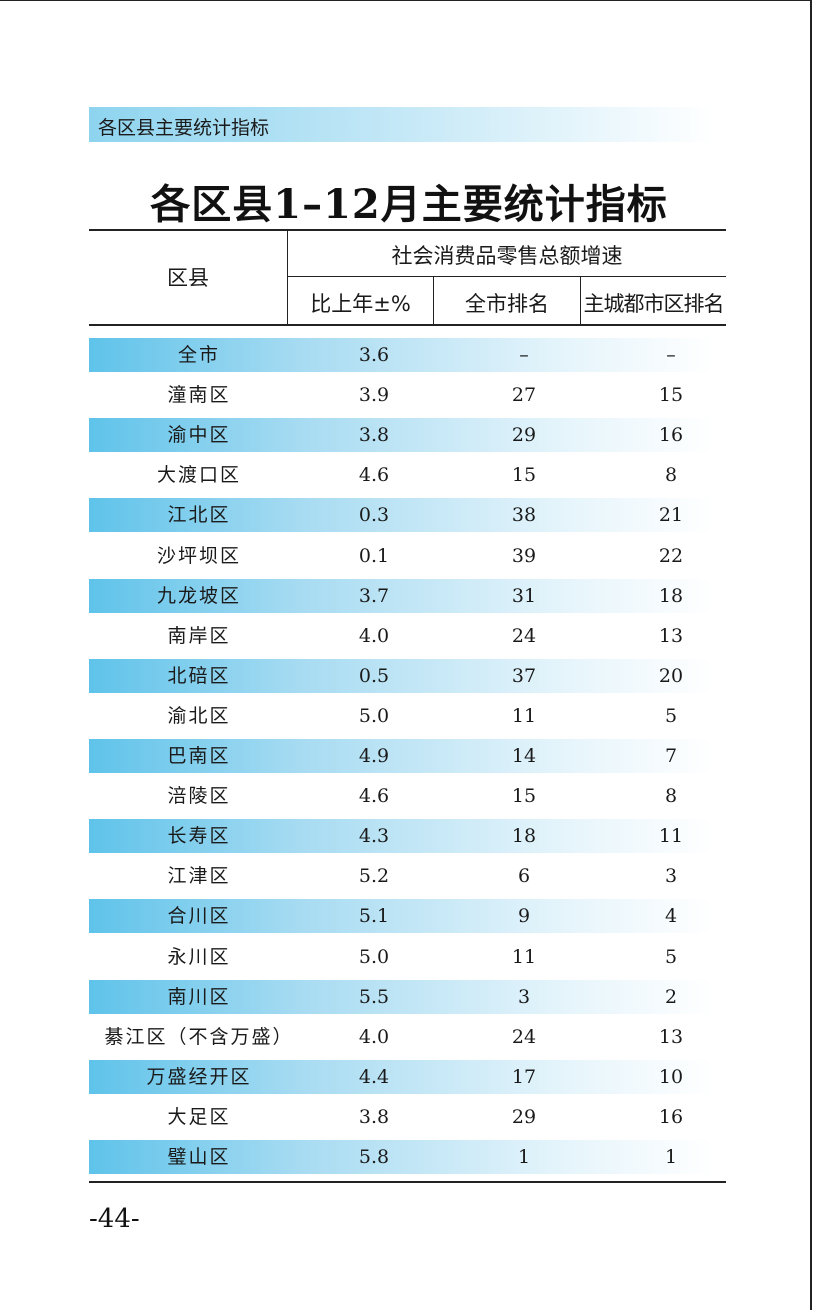  What do you see at coordinates (198, 556) in the screenshot?
I see `district-cell: 沙坪坝区` at bounding box center [198, 556].